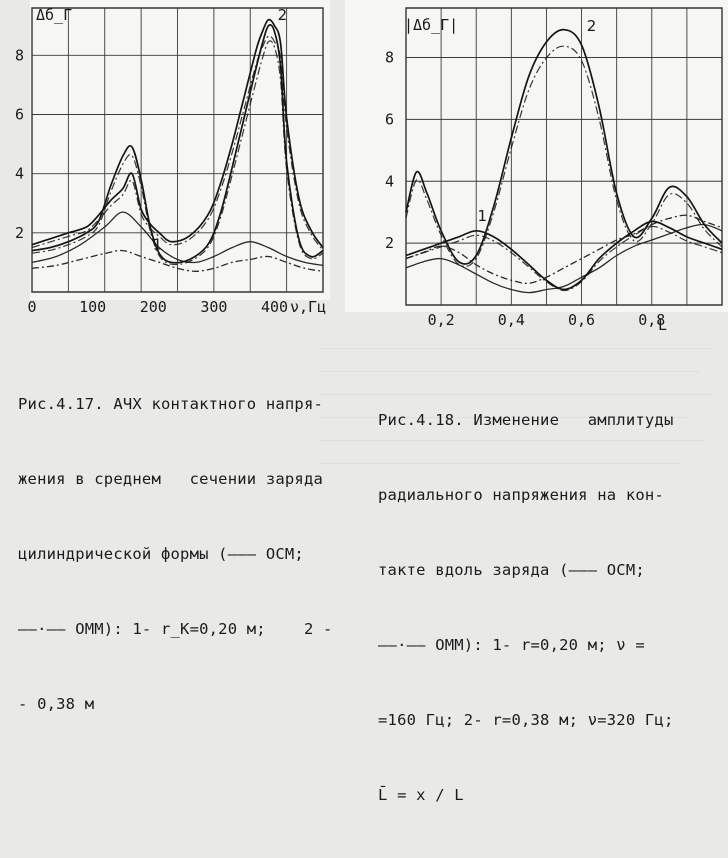 Image resolution: width=728 pixels, height=858 pixels. I want to click on fig417-x-tick-label: 0, so click(31, 307).